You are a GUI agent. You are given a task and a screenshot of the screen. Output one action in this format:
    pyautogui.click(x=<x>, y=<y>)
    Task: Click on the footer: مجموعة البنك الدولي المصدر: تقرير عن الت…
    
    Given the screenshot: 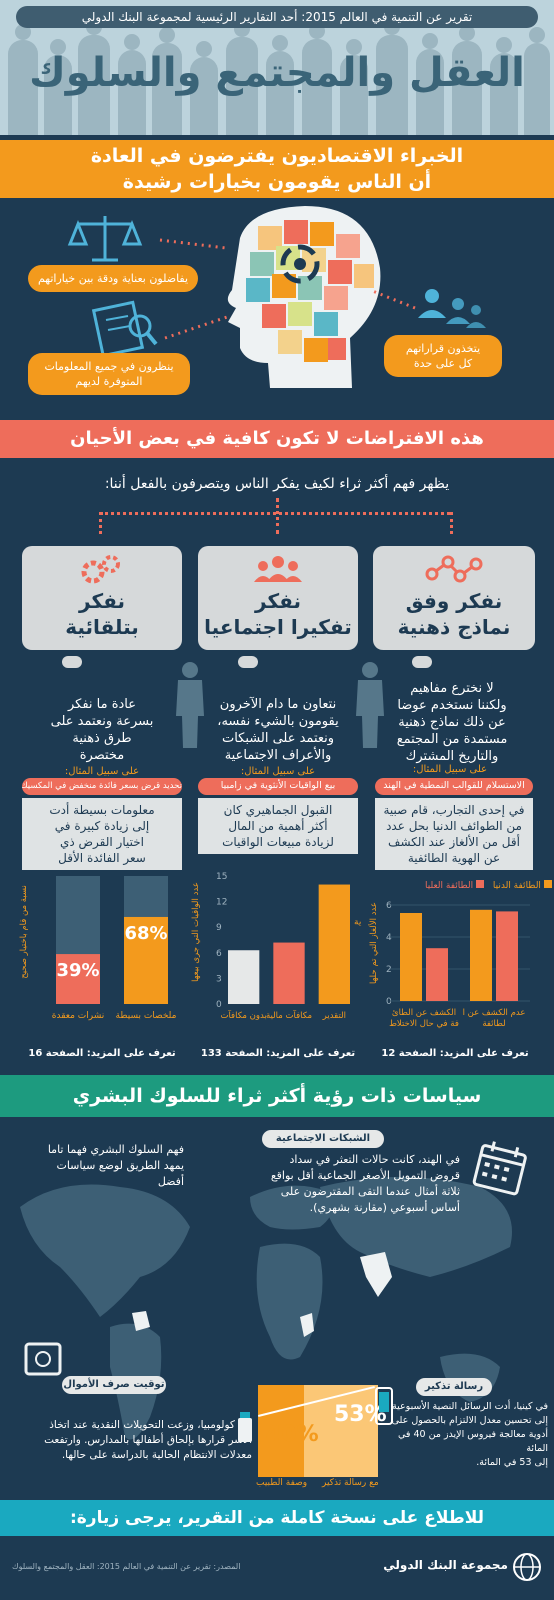 What is the action you would take?
    pyautogui.click(x=277, y=1568)
    